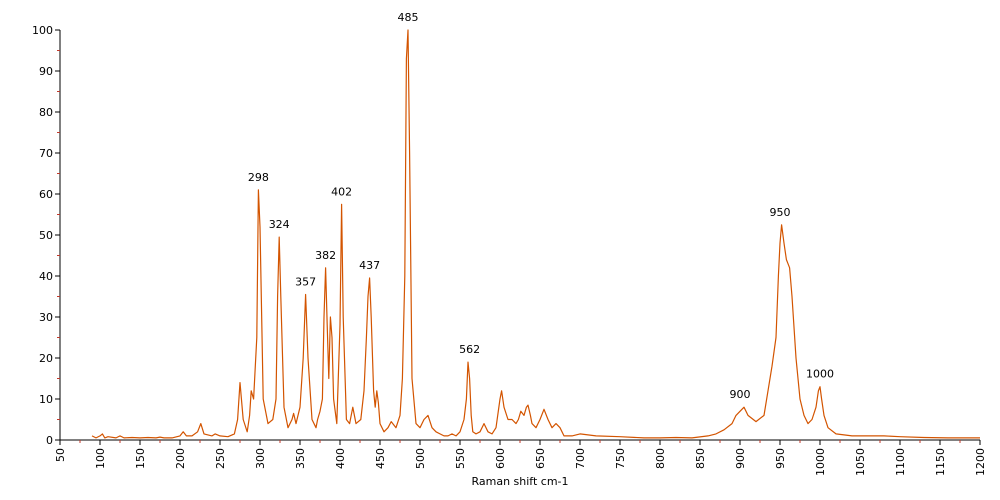 The width and height of the screenshot is (1000, 500). Describe the element at coordinates (300, 458) in the screenshot. I see `x-tick-label: 350` at that location.